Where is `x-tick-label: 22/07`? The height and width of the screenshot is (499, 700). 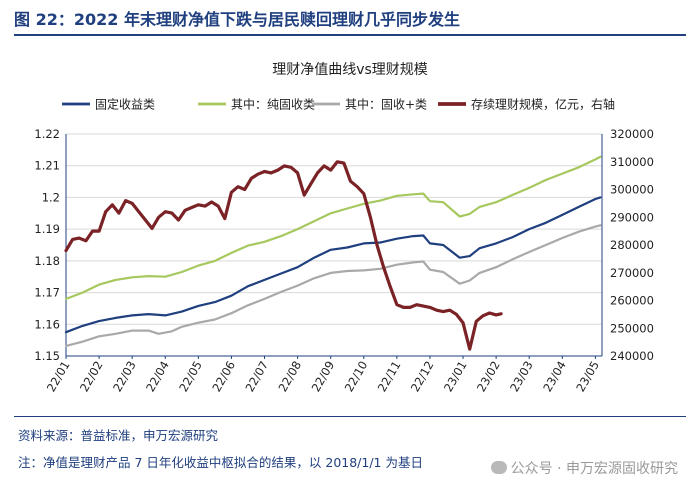
x-tick-label: 22/07 is located at coordinates (256, 377).